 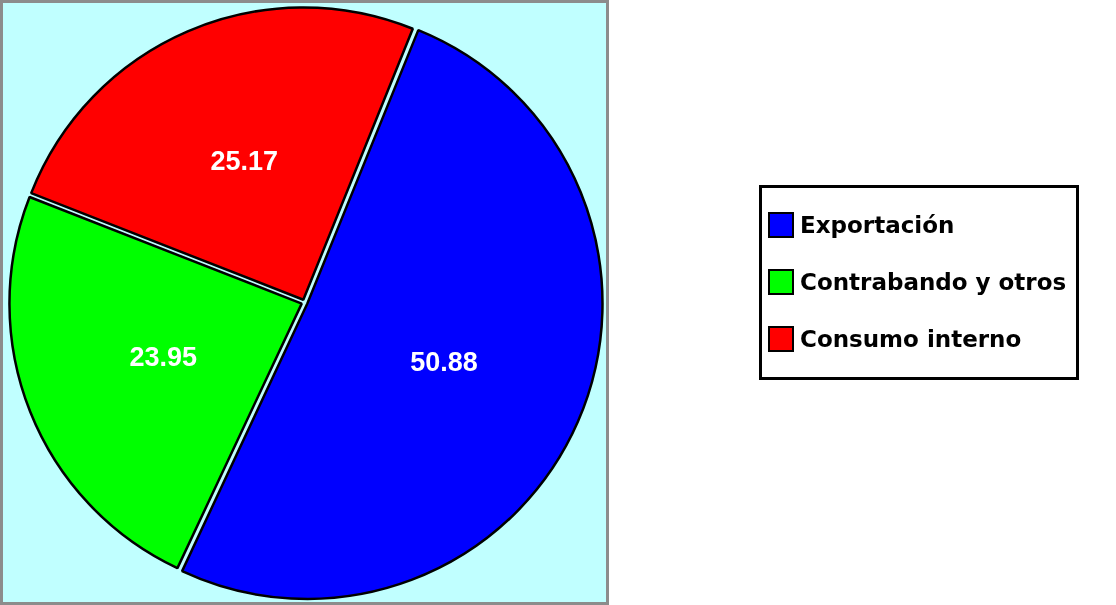 I want to click on data-label: 50.88, so click(x=444, y=361).